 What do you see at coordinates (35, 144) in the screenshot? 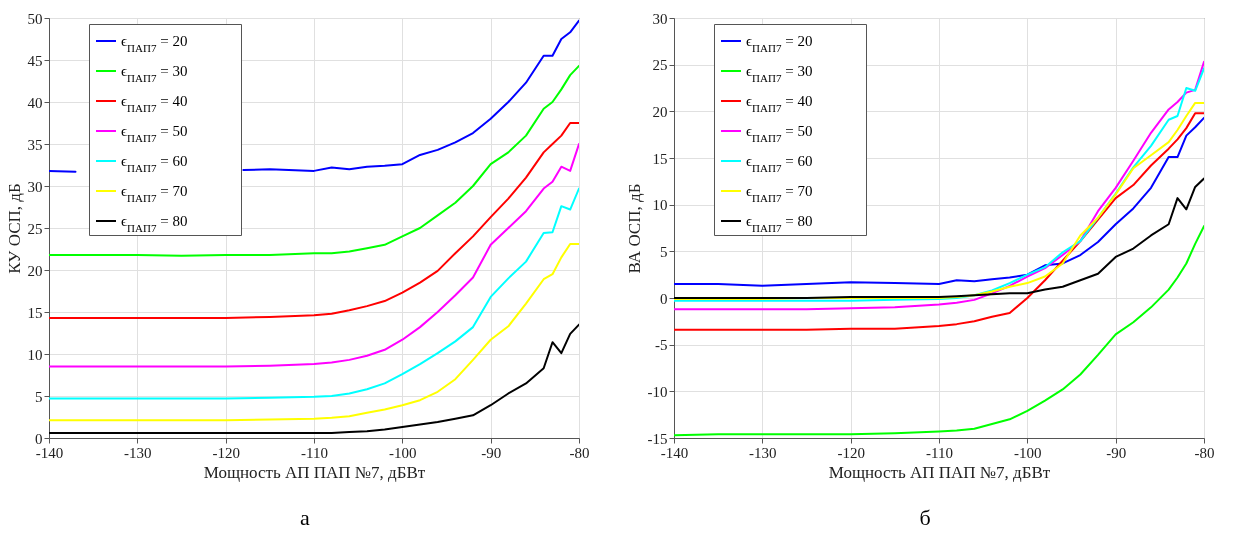
I see `y-tick-label: 35` at bounding box center [35, 144].